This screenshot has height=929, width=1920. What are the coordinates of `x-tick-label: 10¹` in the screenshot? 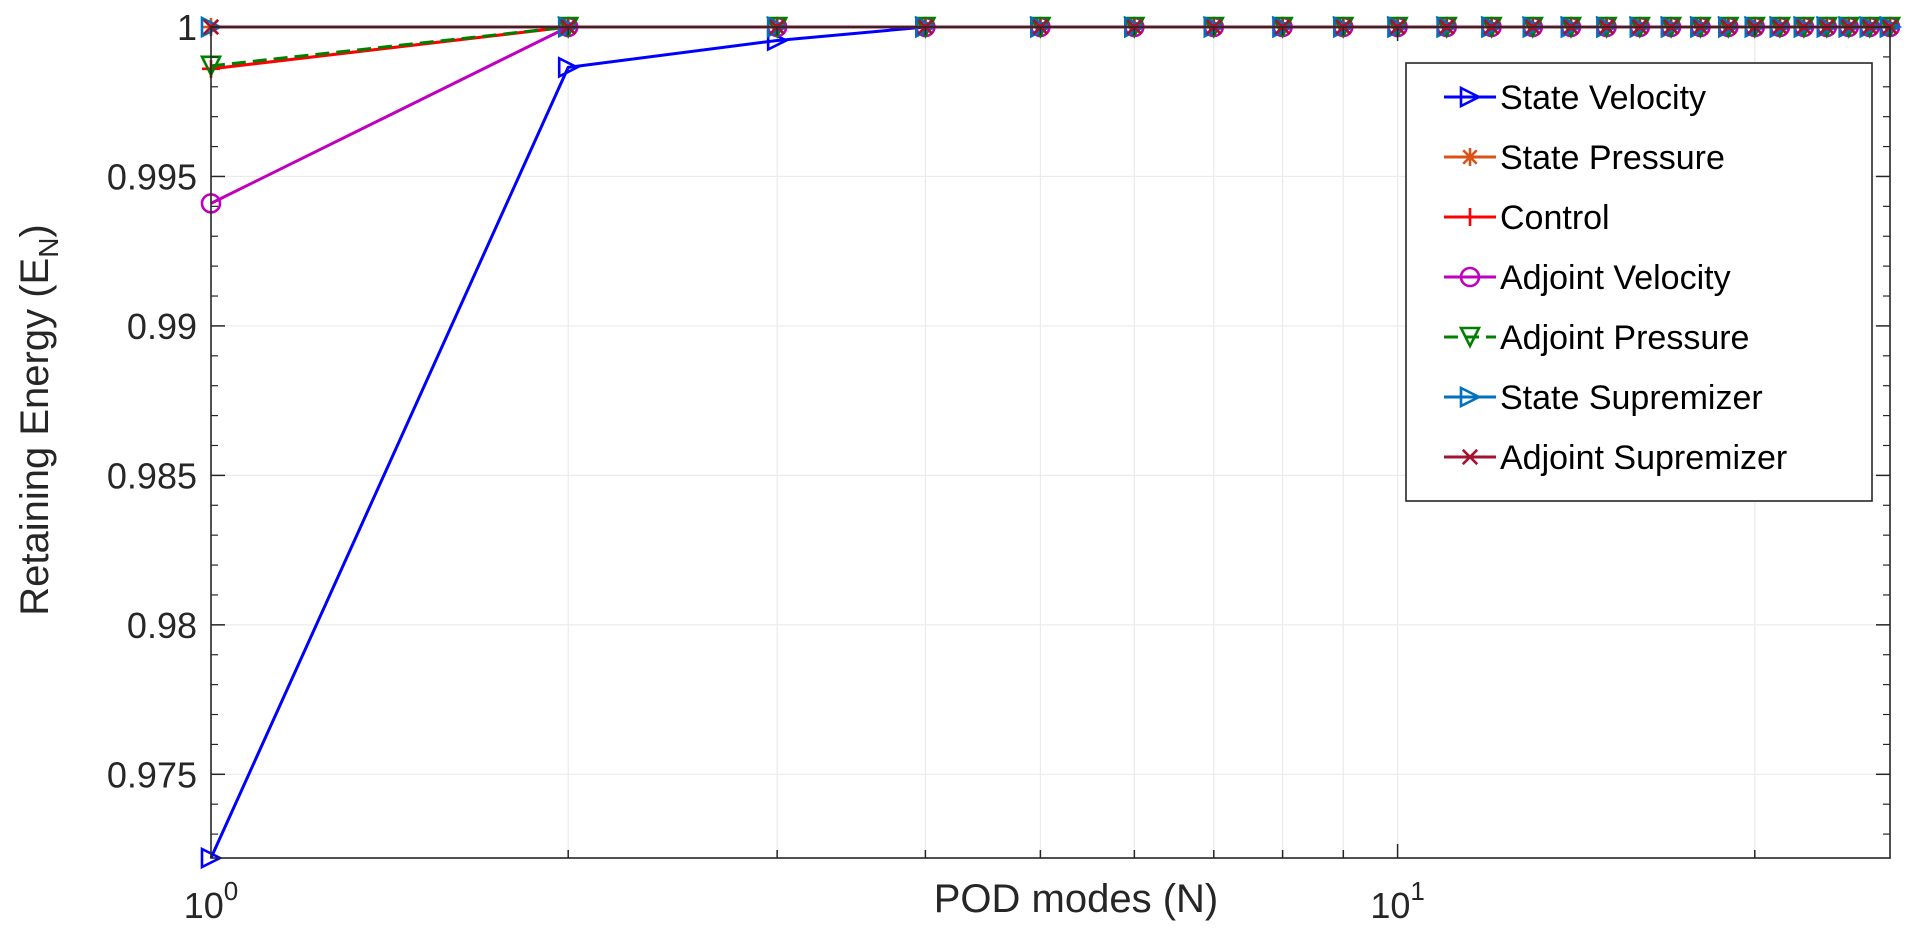 It's located at (1397, 901).